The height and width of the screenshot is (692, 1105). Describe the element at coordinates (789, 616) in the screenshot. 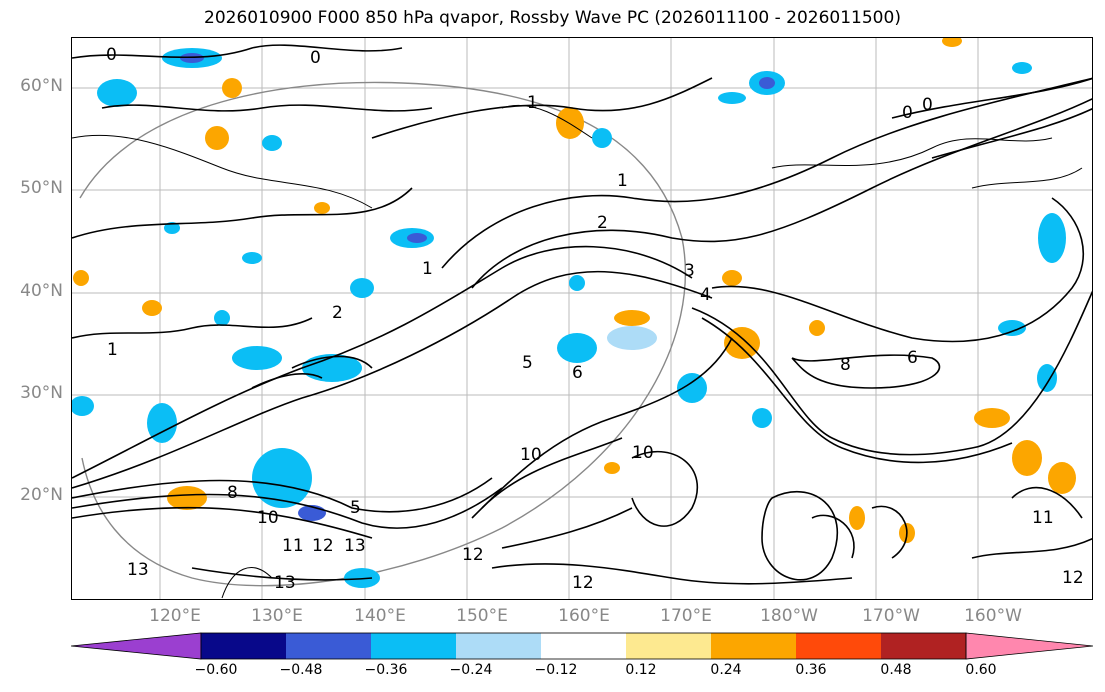

I see `lon-label: 180°W` at that location.